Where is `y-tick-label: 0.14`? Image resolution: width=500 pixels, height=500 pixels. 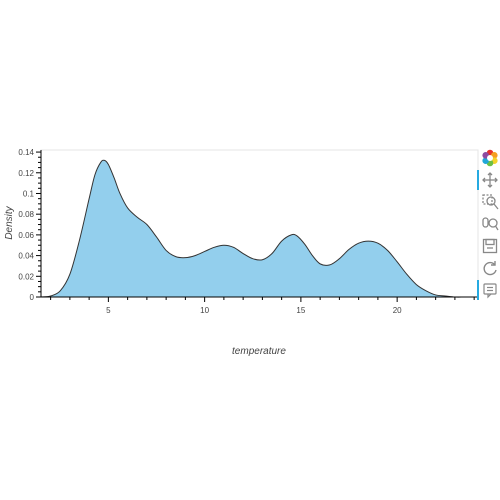 y-tick-label: 0.14 is located at coordinates (26, 152).